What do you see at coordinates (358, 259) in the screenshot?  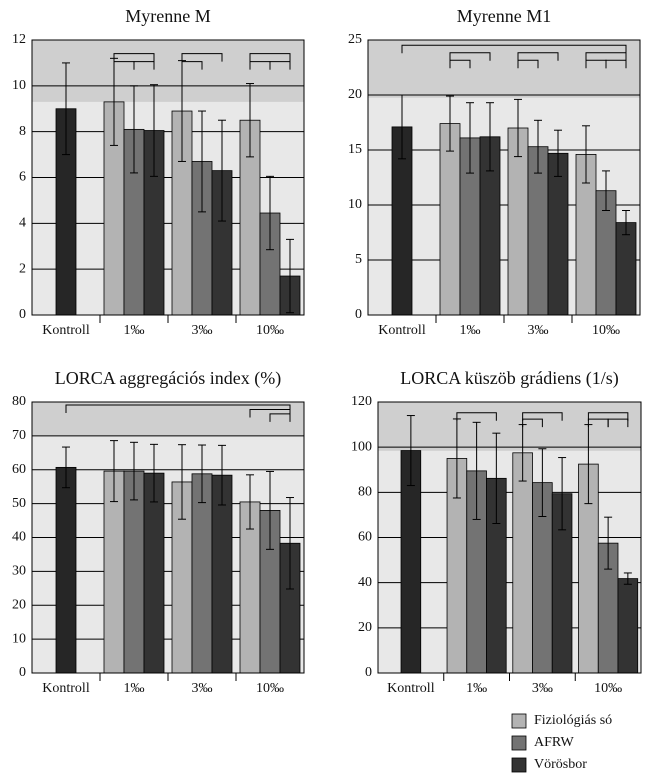 I see `y-tick-label: 5` at bounding box center [358, 259].